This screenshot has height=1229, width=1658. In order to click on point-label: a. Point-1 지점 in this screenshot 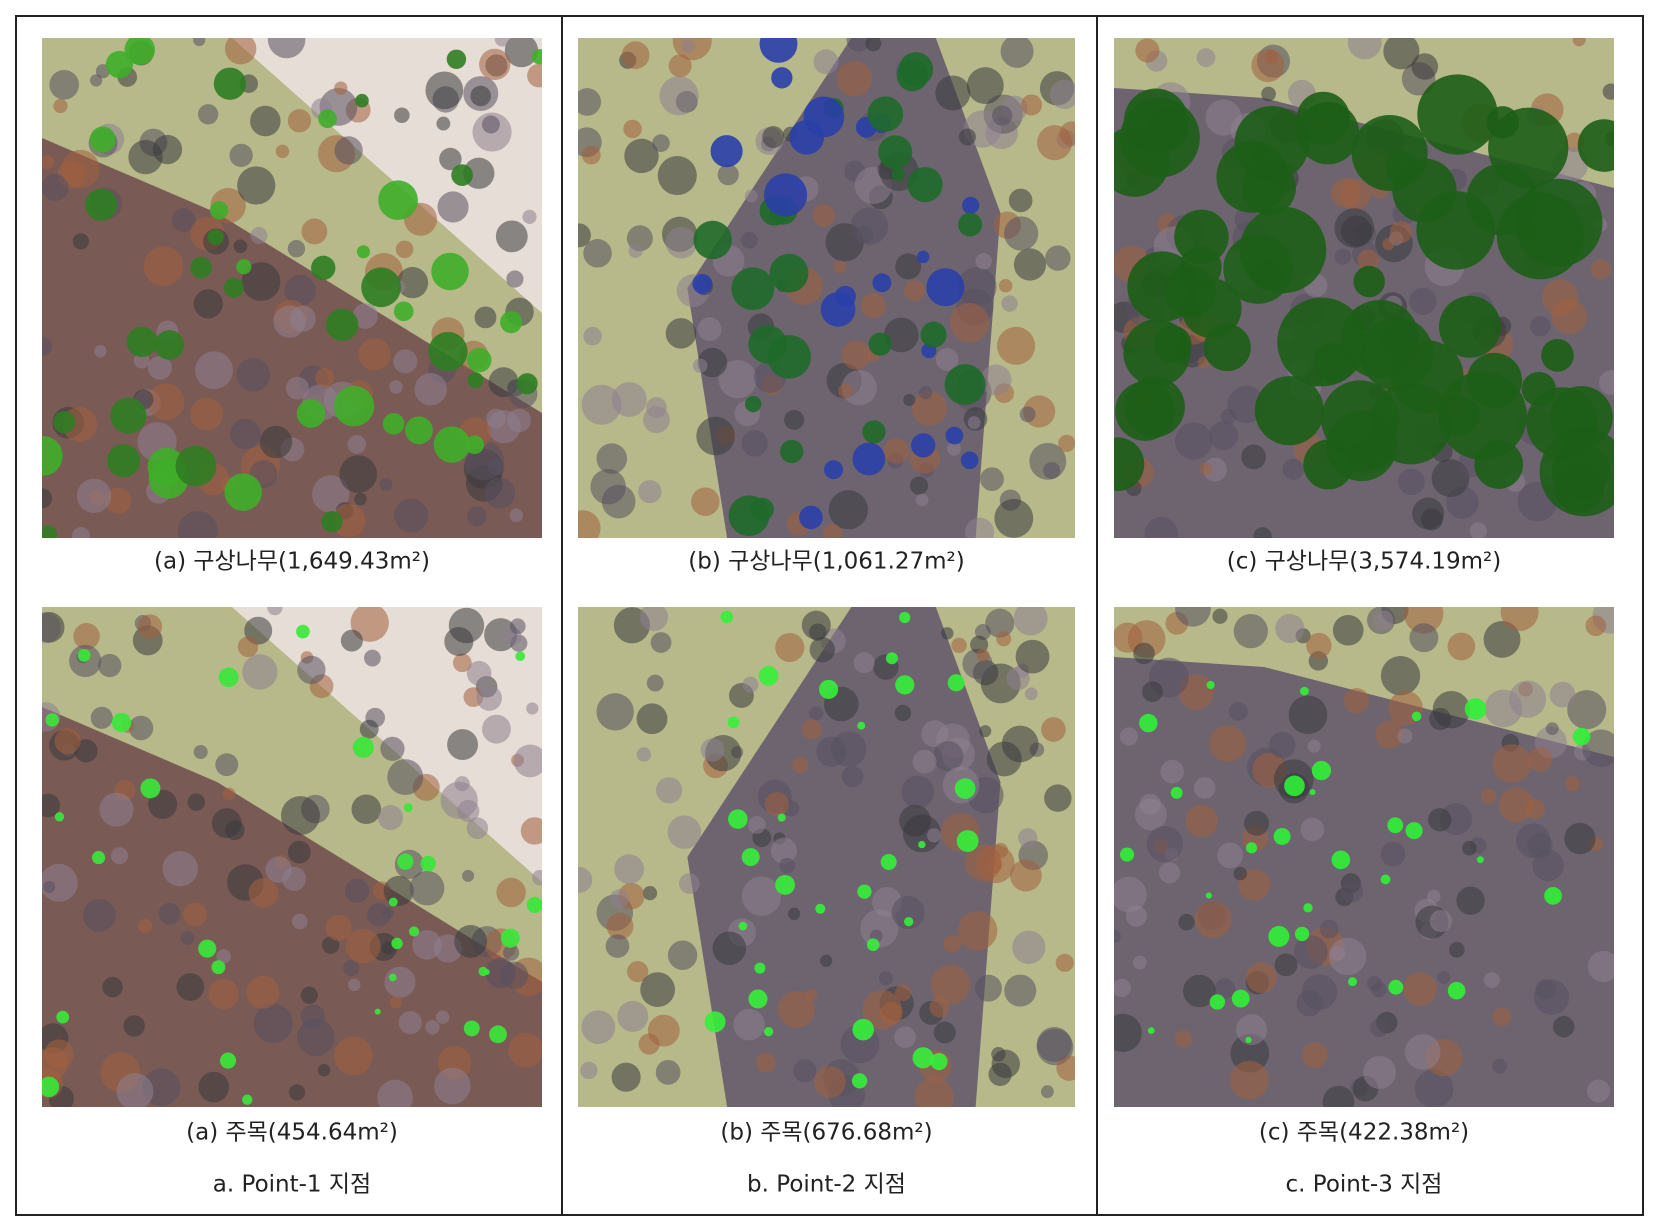, I will do `click(292, 1185)`.